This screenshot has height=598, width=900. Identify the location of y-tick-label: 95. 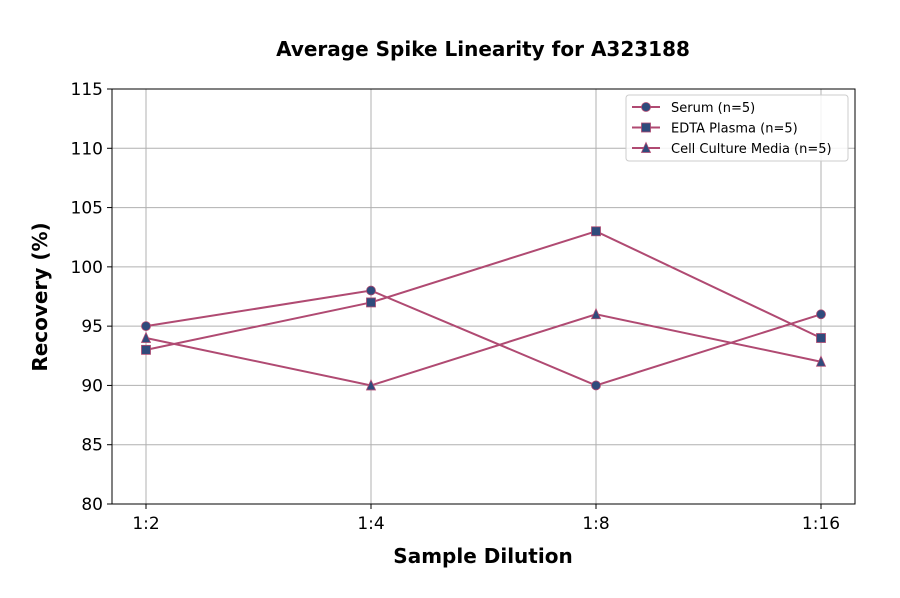
(92, 327).